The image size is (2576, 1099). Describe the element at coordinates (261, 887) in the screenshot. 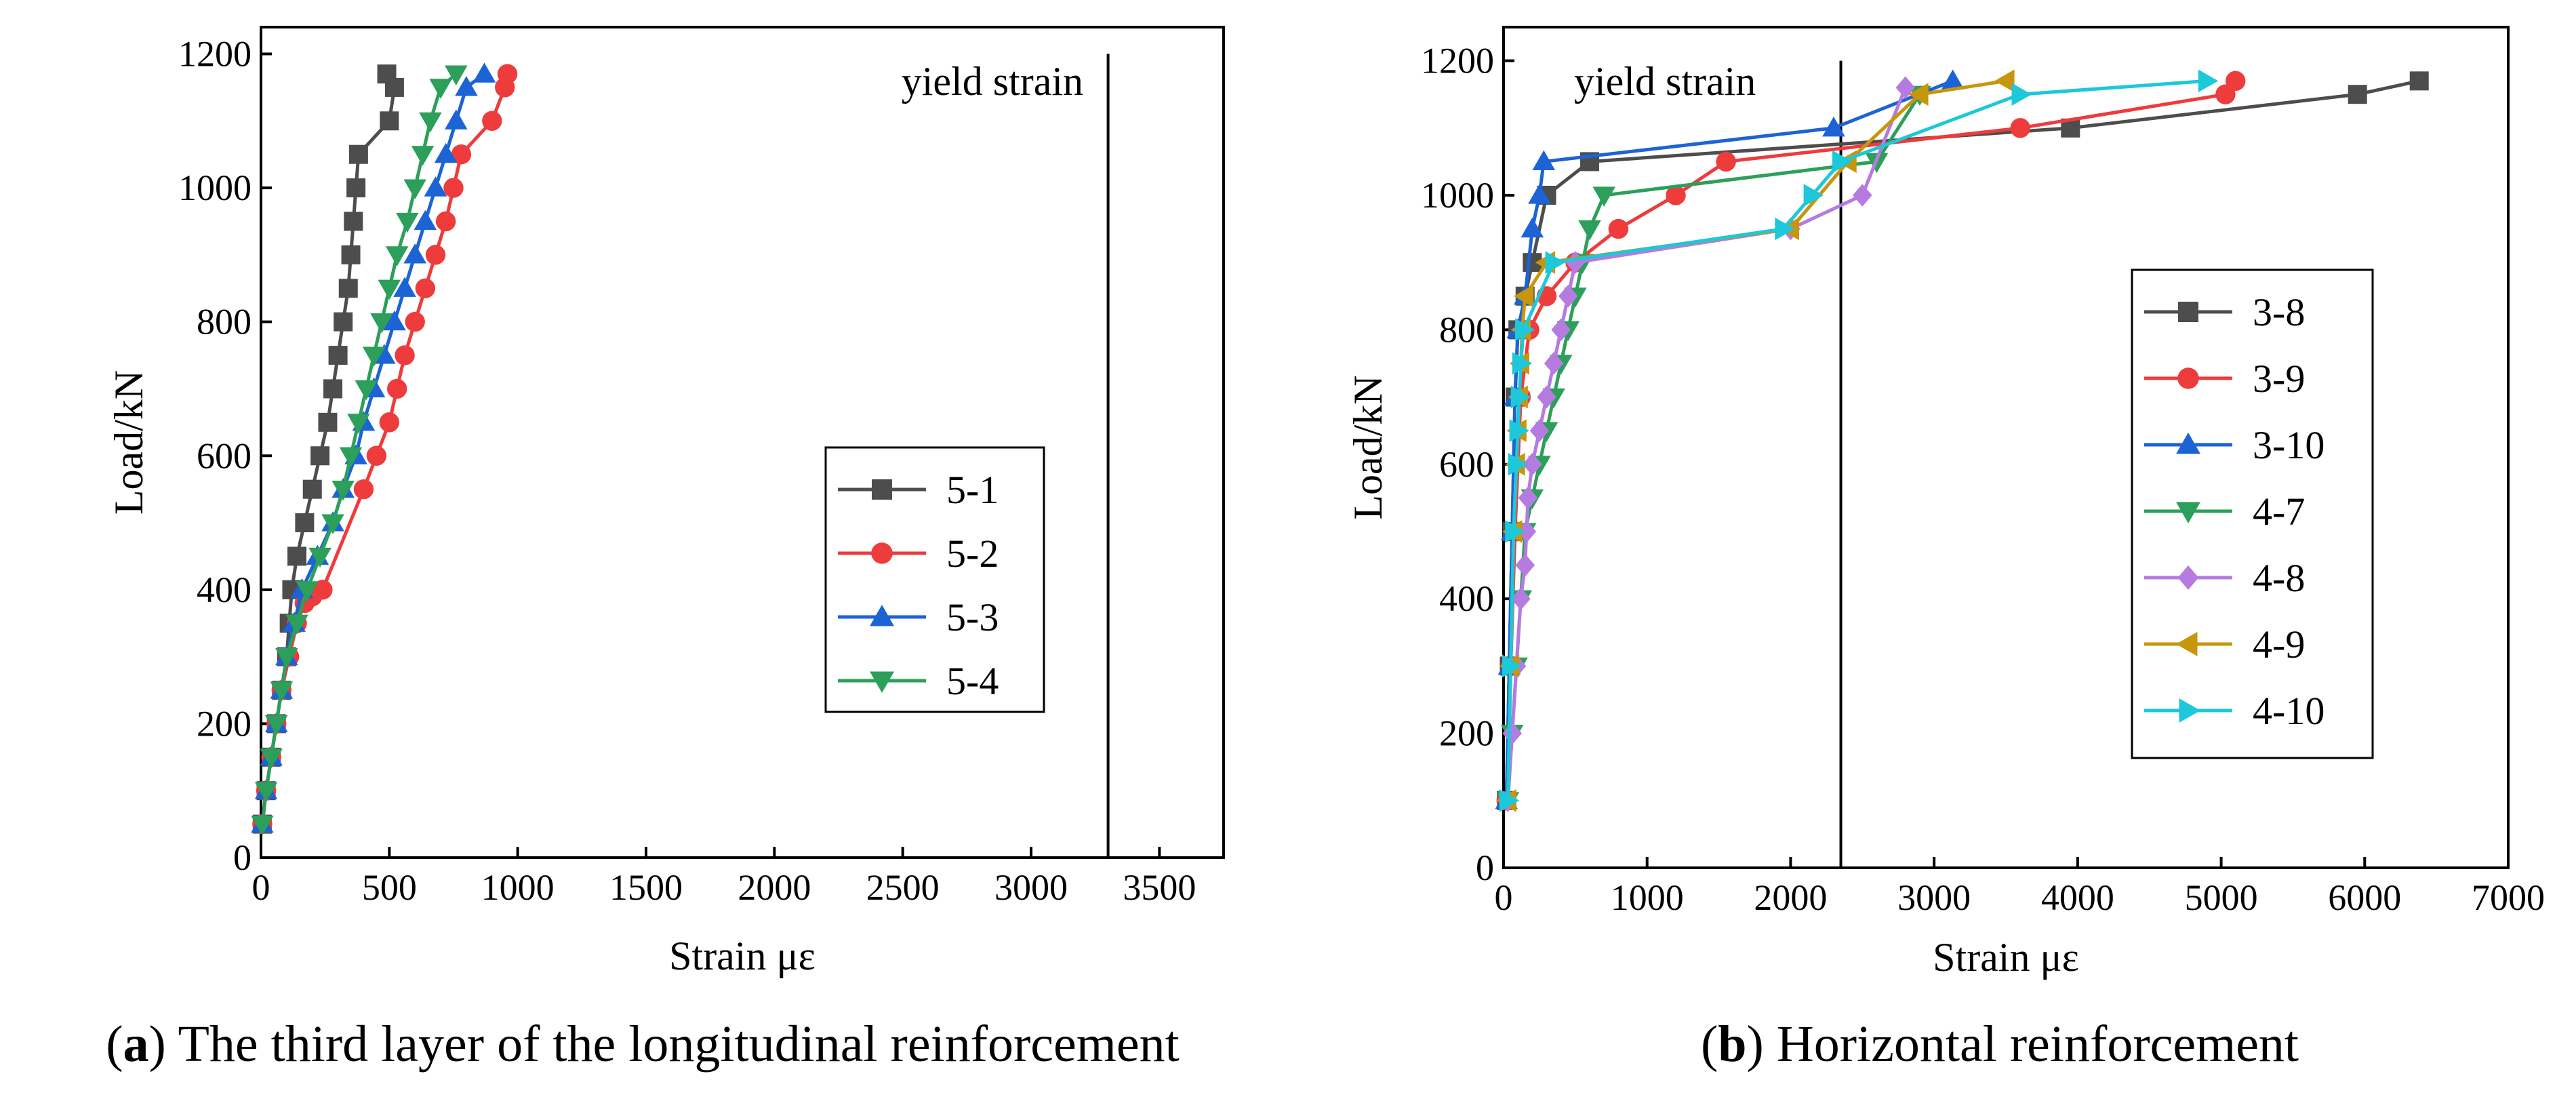

I see `x-tick-label: 0` at that location.